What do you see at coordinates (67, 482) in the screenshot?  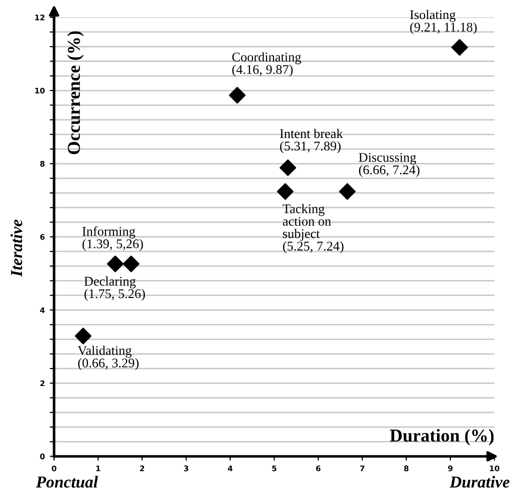 I see `text: Ponctual` at bounding box center [67, 482].